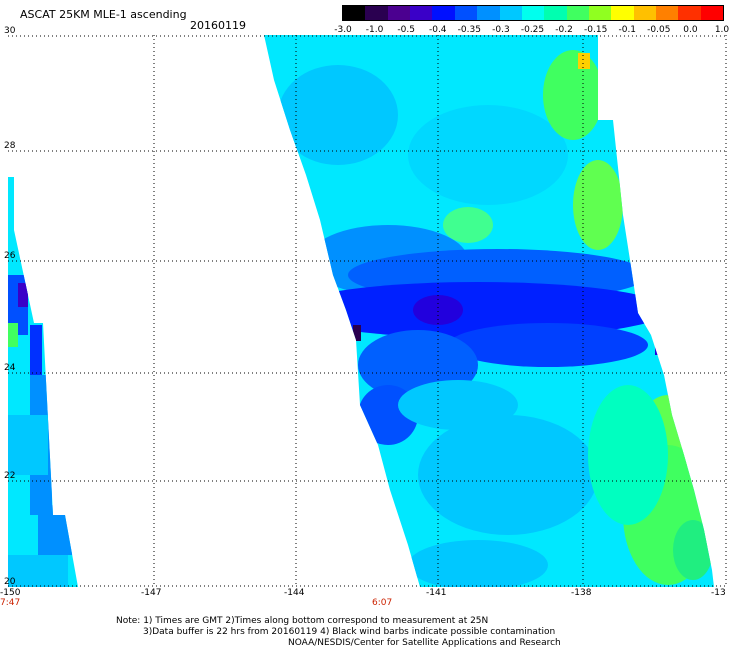 This screenshot has width=740, height=650. What do you see at coordinates (436, 593) in the screenshot?
I see `x-tick-141: -141` at bounding box center [436, 593].